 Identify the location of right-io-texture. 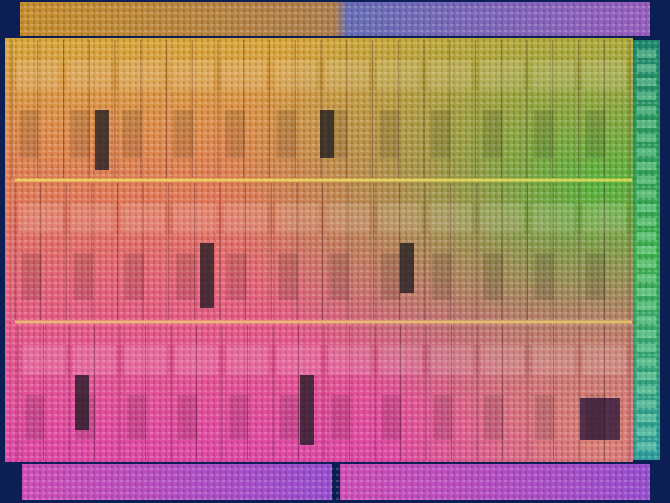
(646, 250).